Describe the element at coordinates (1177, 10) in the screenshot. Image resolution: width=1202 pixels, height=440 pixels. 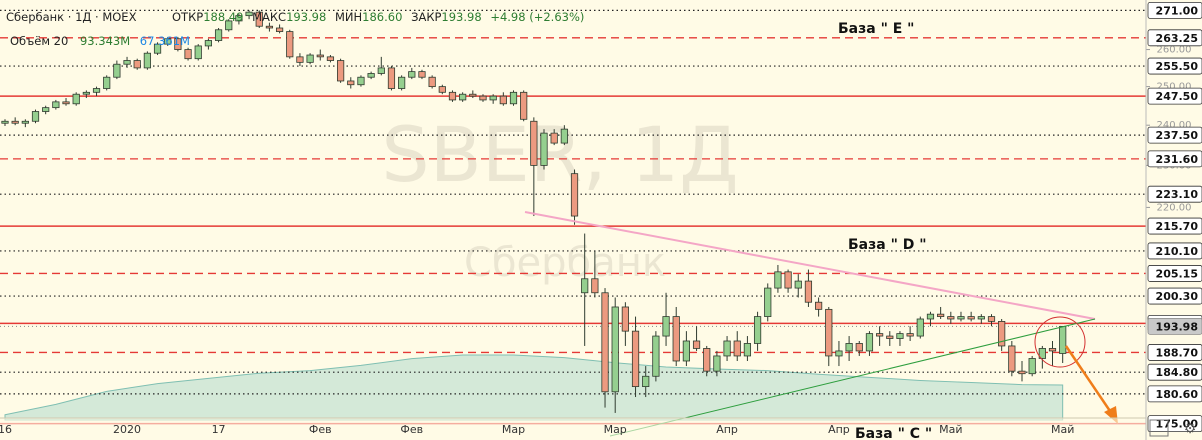
I see `level-label: 271.00` at that location.